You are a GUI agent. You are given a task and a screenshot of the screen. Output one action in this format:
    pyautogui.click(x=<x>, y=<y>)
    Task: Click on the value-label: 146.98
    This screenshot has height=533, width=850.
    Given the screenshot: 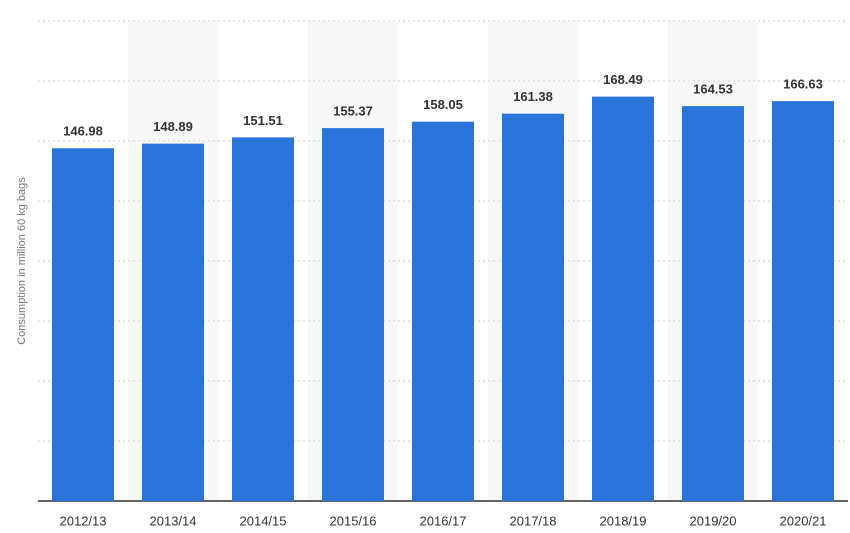 What is the action you would take?
    pyautogui.click(x=83, y=131)
    